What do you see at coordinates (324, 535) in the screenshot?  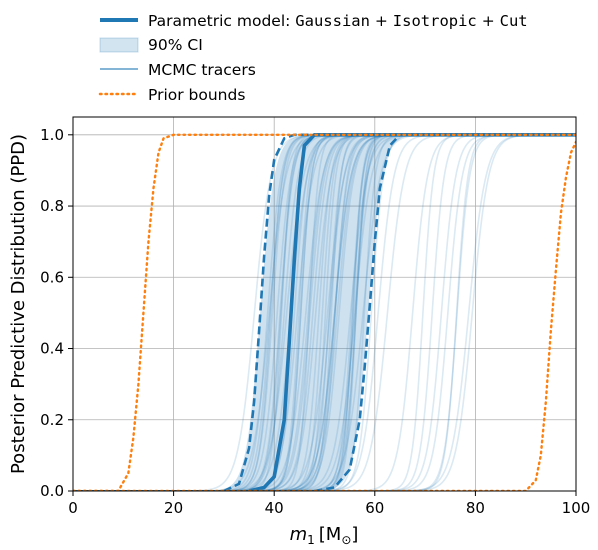 I see `x-axis-label: m1 [M⊙]` at bounding box center [324, 535].